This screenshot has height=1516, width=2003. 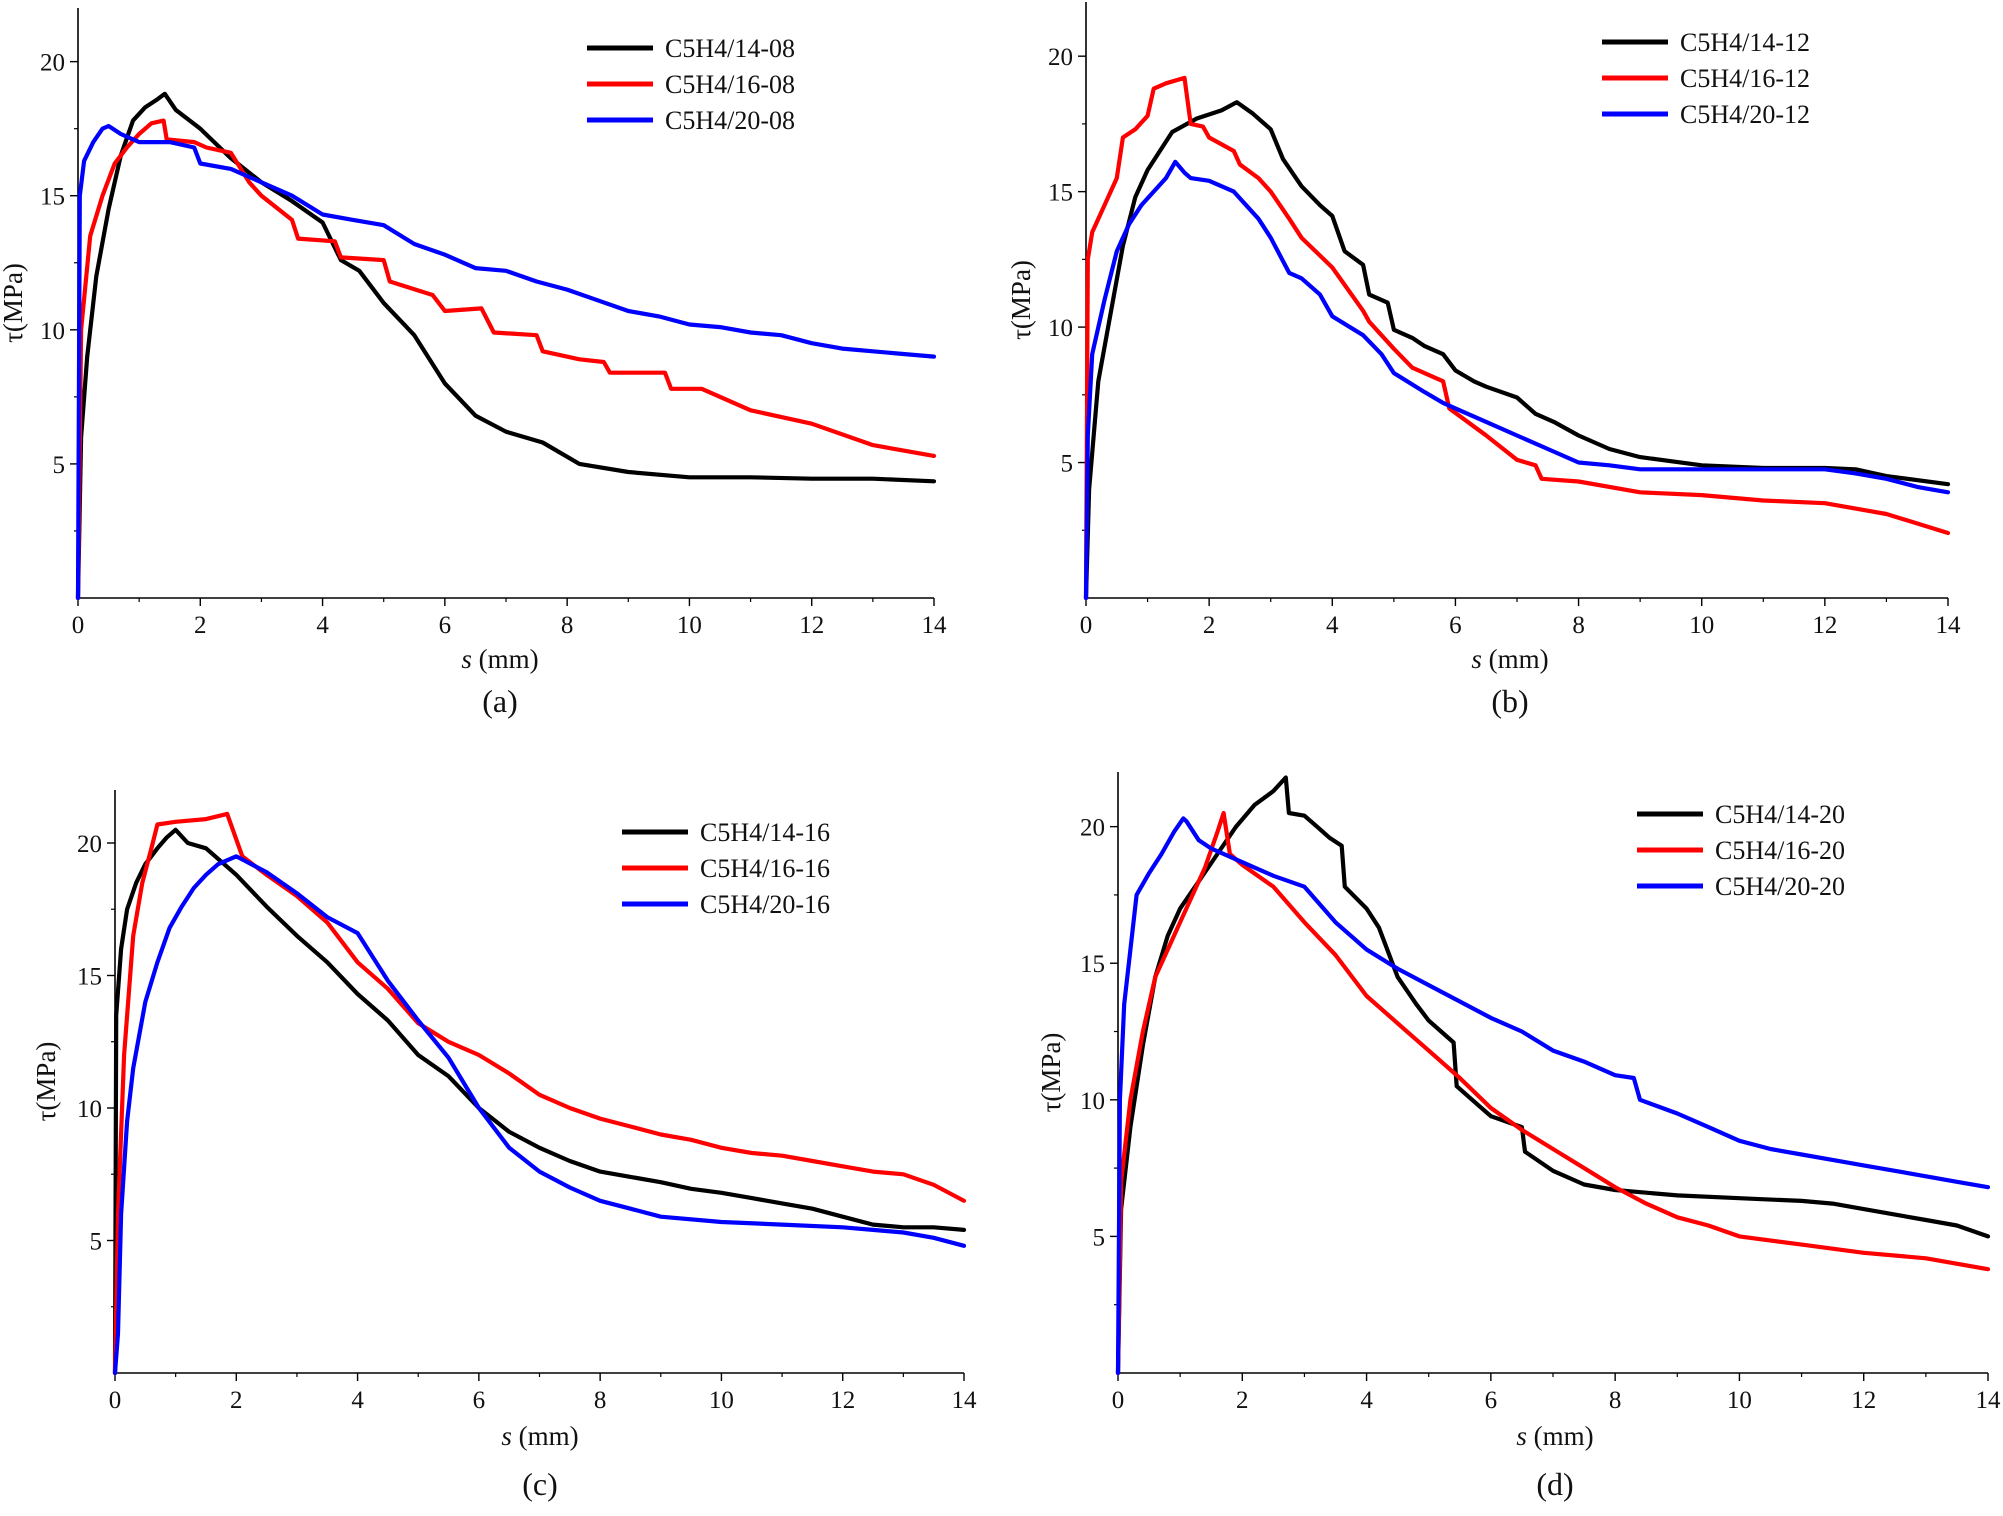 What do you see at coordinates (765, 832) in the screenshot?
I see `legend-label: C5H4/14-16` at bounding box center [765, 832].